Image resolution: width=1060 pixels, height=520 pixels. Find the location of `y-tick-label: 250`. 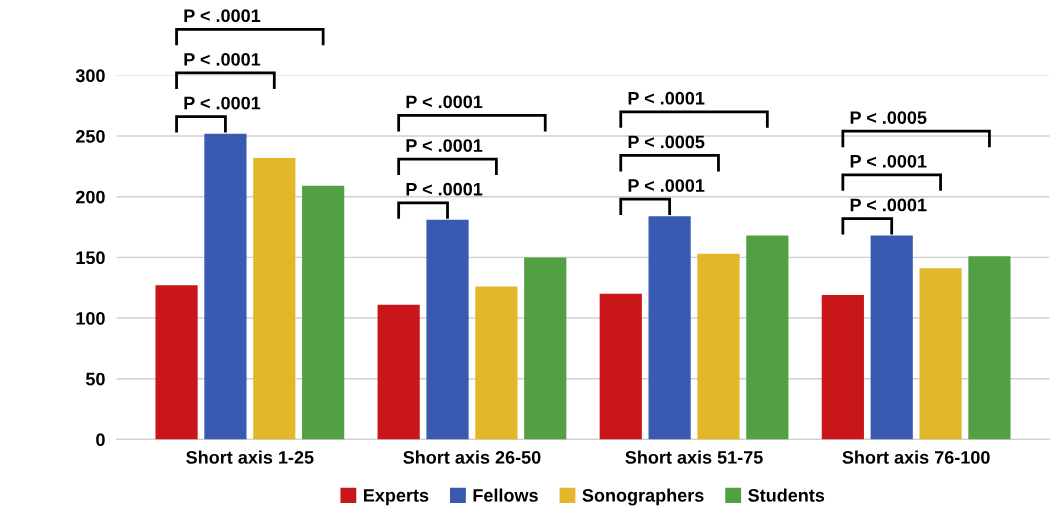

y-tick-label: 250 is located at coordinates (90, 136).